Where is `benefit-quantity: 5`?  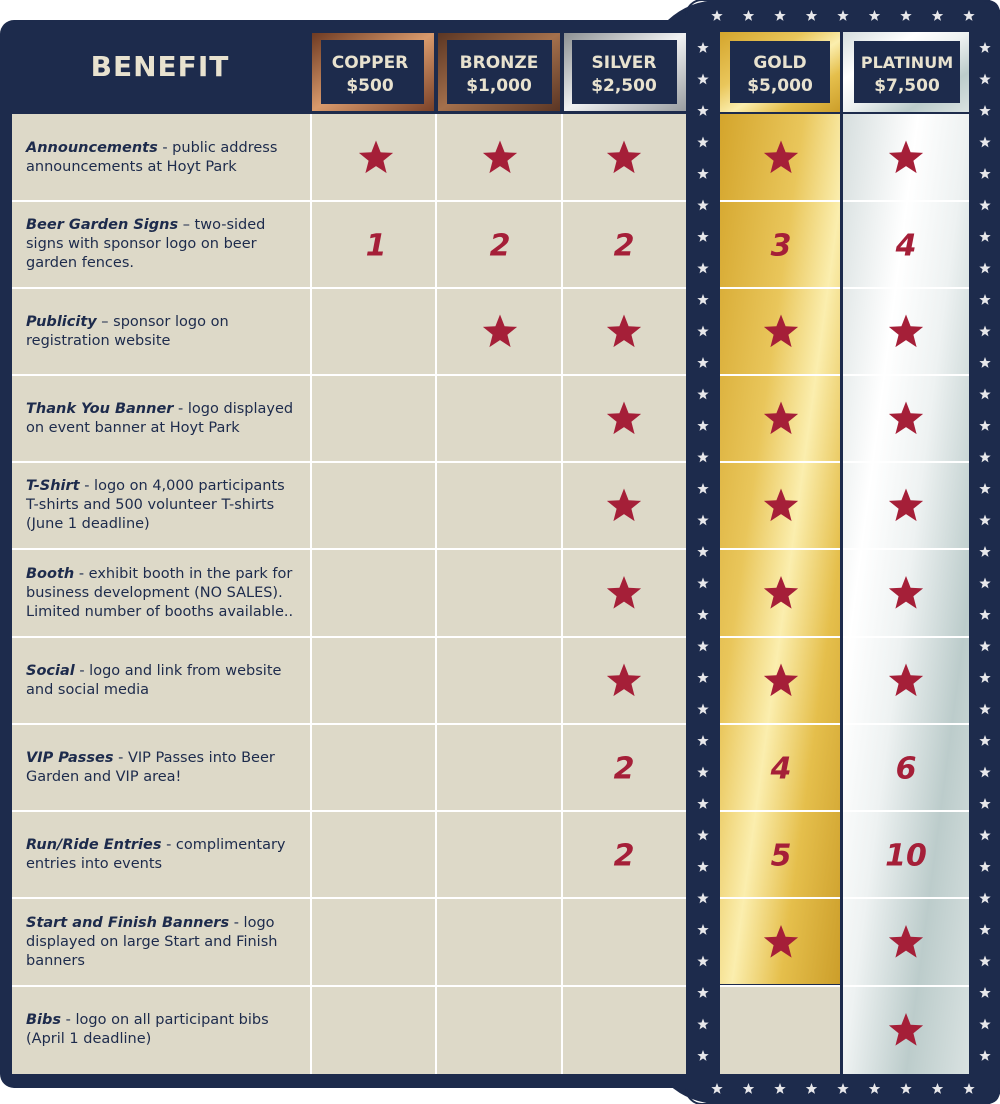
benefit-quantity: 5 is located at coordinates (781, 856).